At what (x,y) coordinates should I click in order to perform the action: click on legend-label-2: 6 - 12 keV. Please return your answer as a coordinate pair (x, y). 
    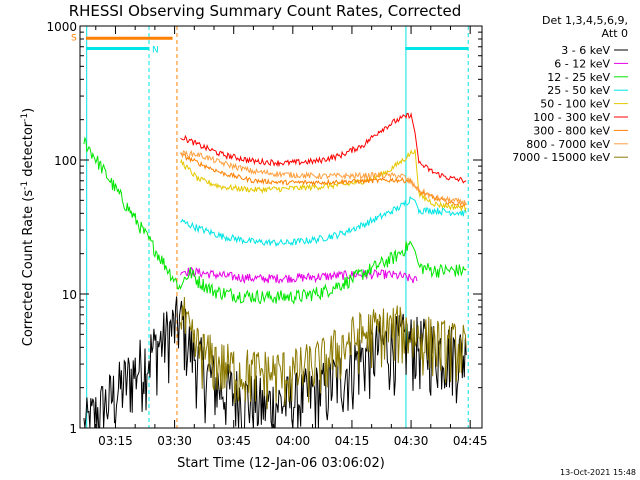
    Looking at the image, I should click on (582, 63).